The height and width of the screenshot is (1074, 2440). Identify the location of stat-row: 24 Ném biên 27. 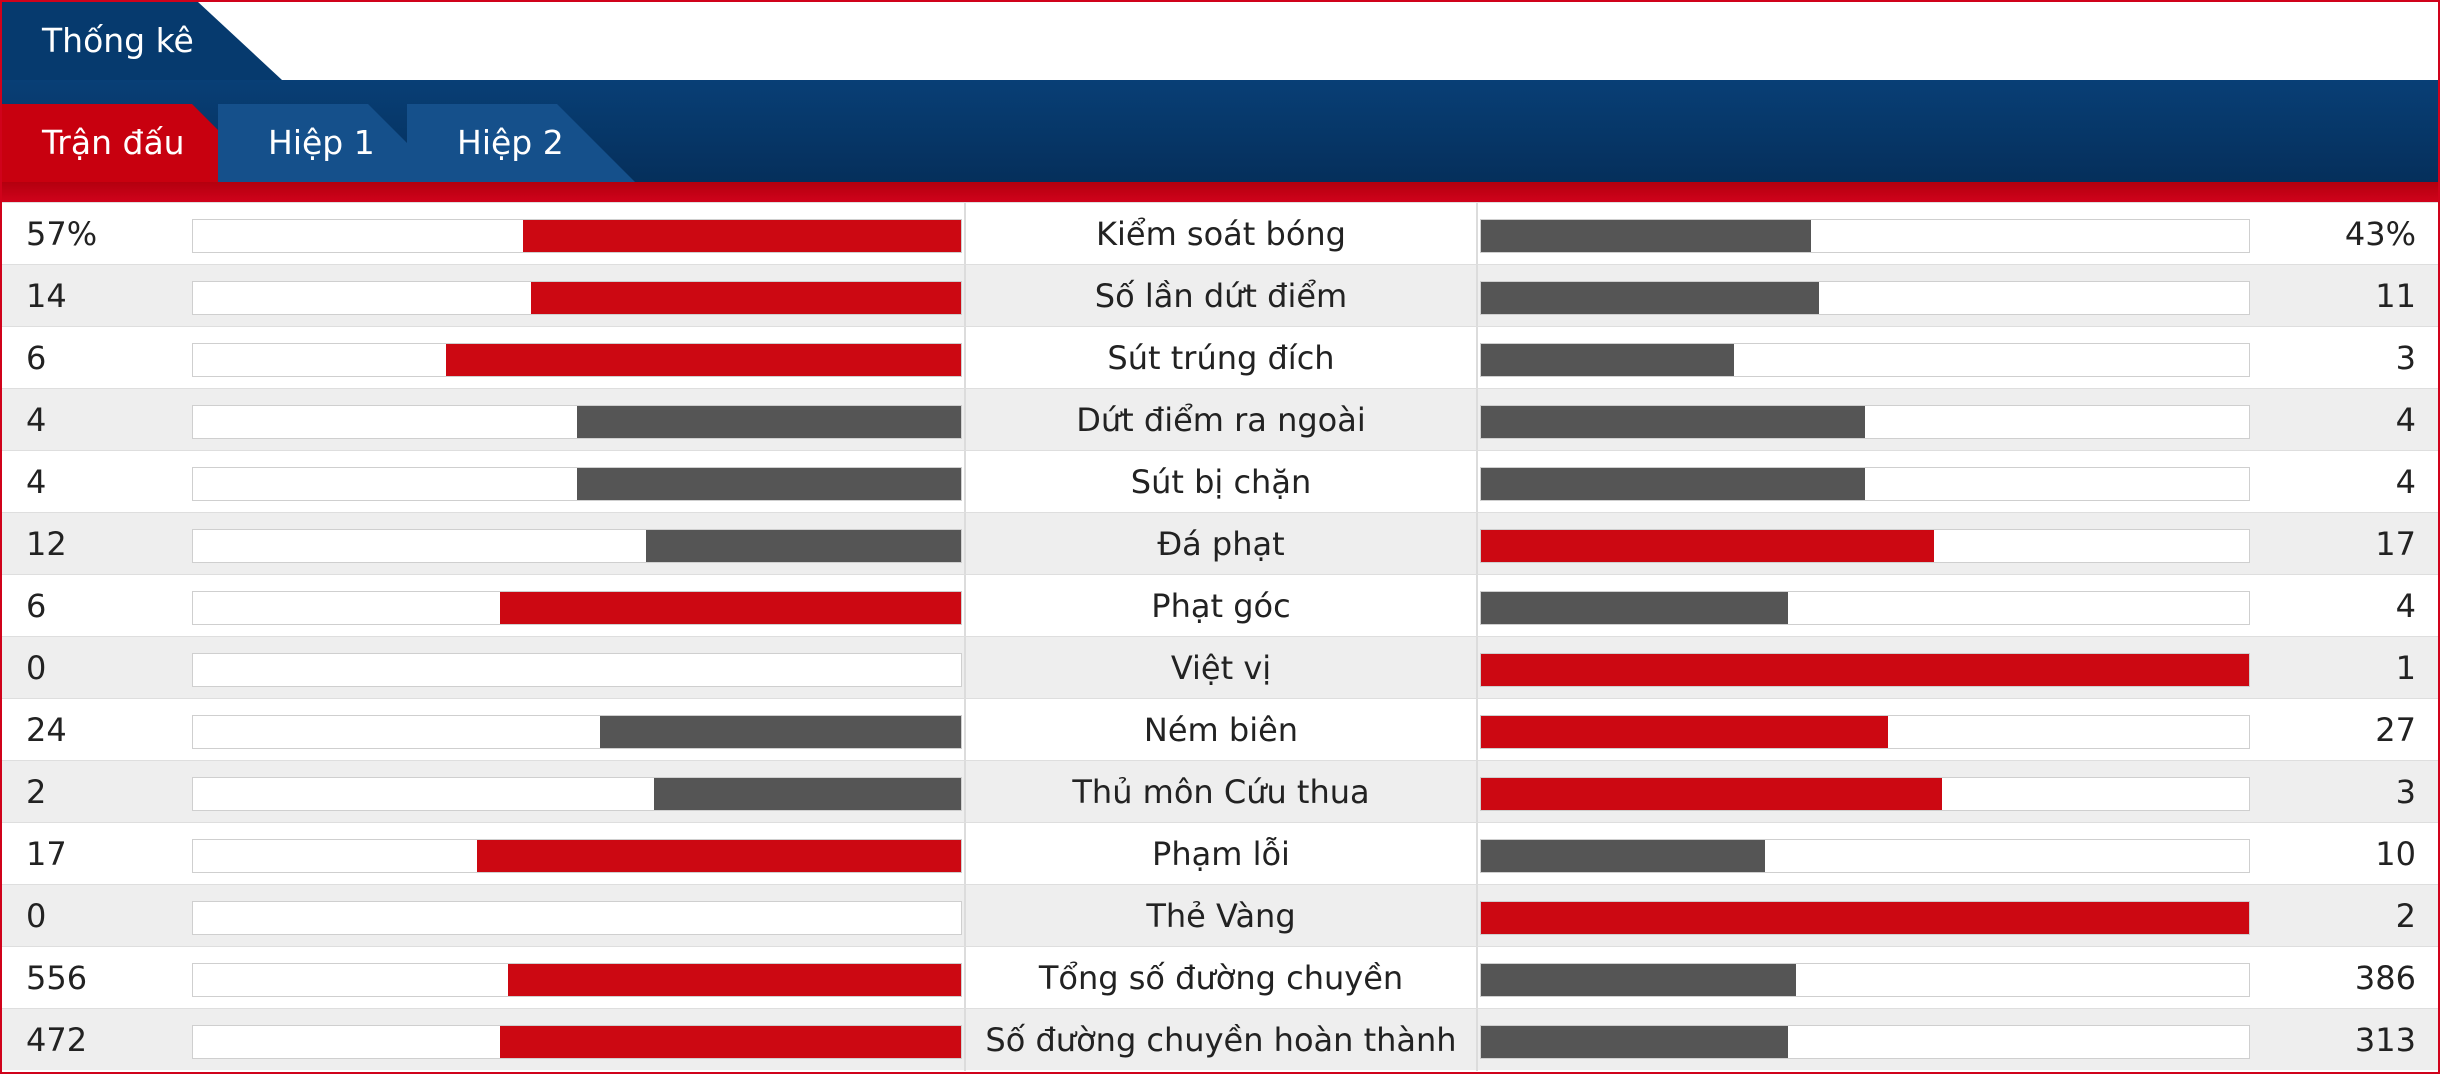
(1220, 729).